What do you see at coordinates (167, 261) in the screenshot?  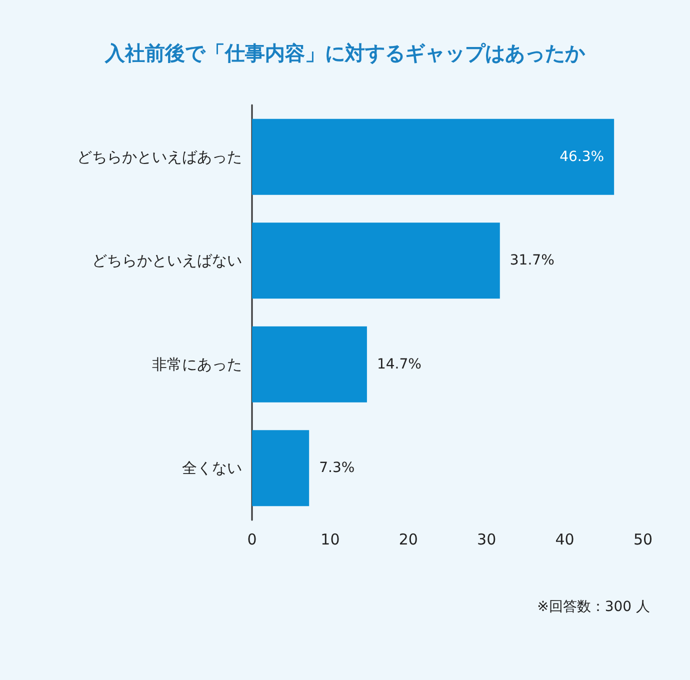 I see `y-tick-label: どちらかといえばない` at bounding box center [167, 261].